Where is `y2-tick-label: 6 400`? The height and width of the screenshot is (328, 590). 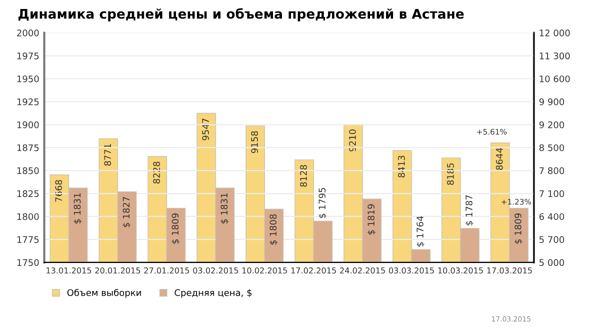
y2-tick-label: 6 400 is located at coordinates (551, 216).